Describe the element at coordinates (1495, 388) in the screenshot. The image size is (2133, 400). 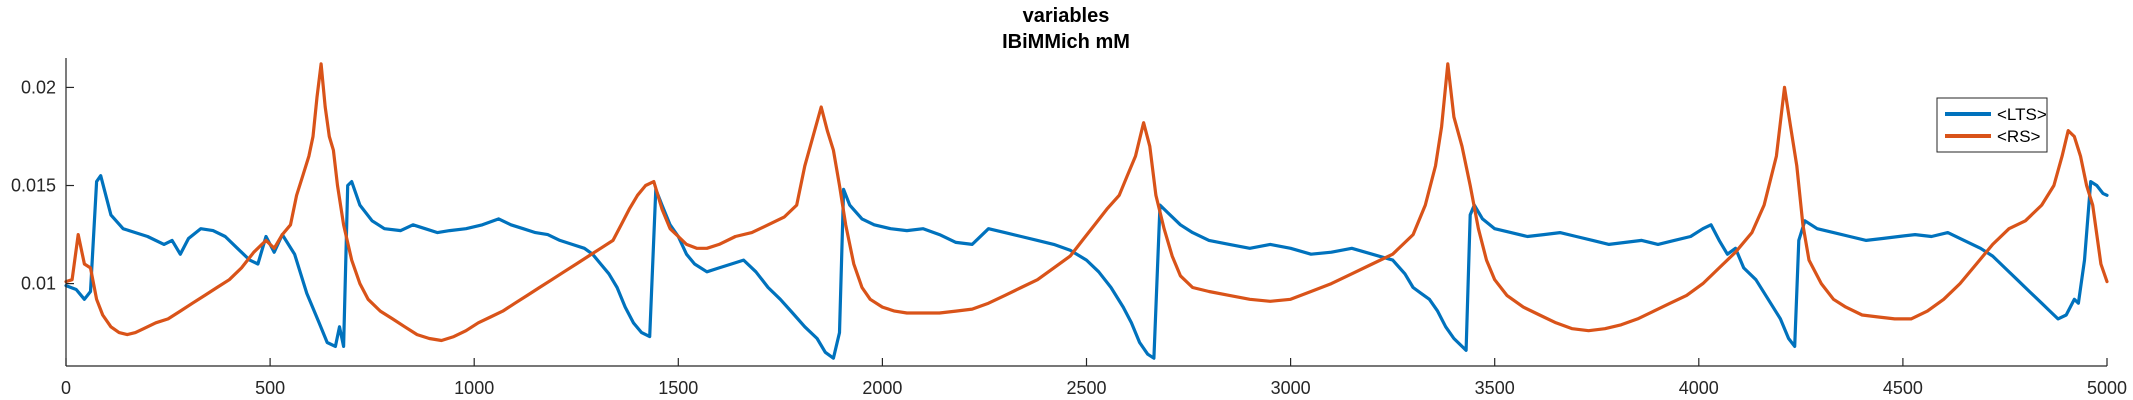
I see `x-tick-label: 3500` at that location.